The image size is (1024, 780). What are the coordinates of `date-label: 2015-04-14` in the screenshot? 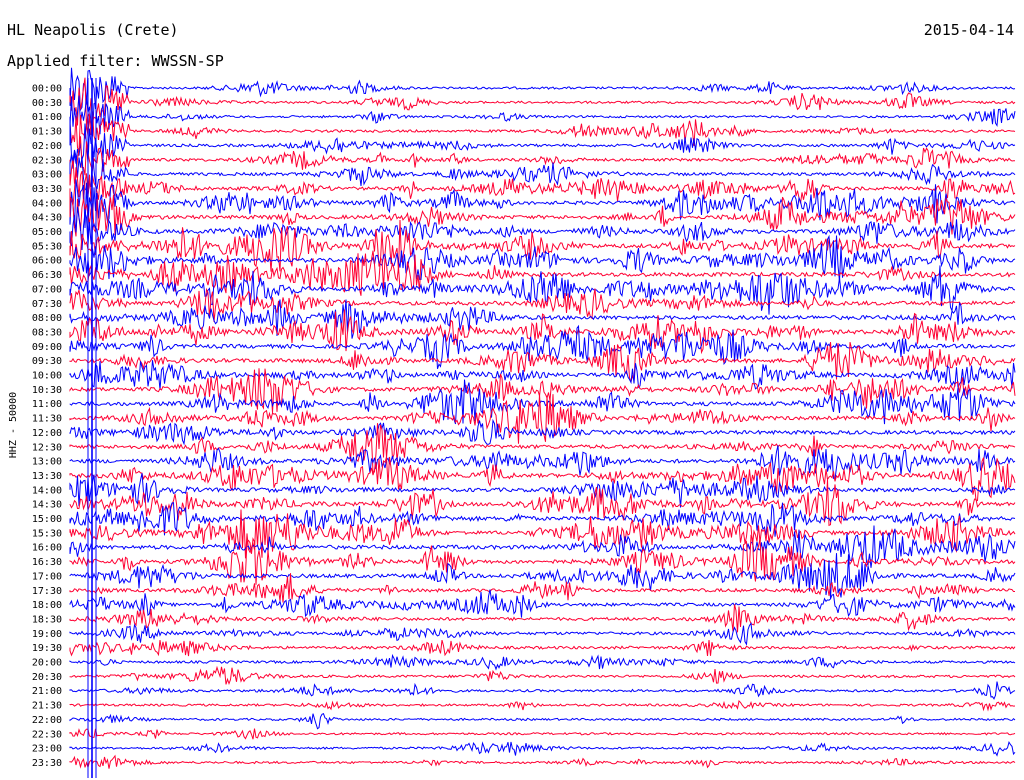 It's located at (968, 30).